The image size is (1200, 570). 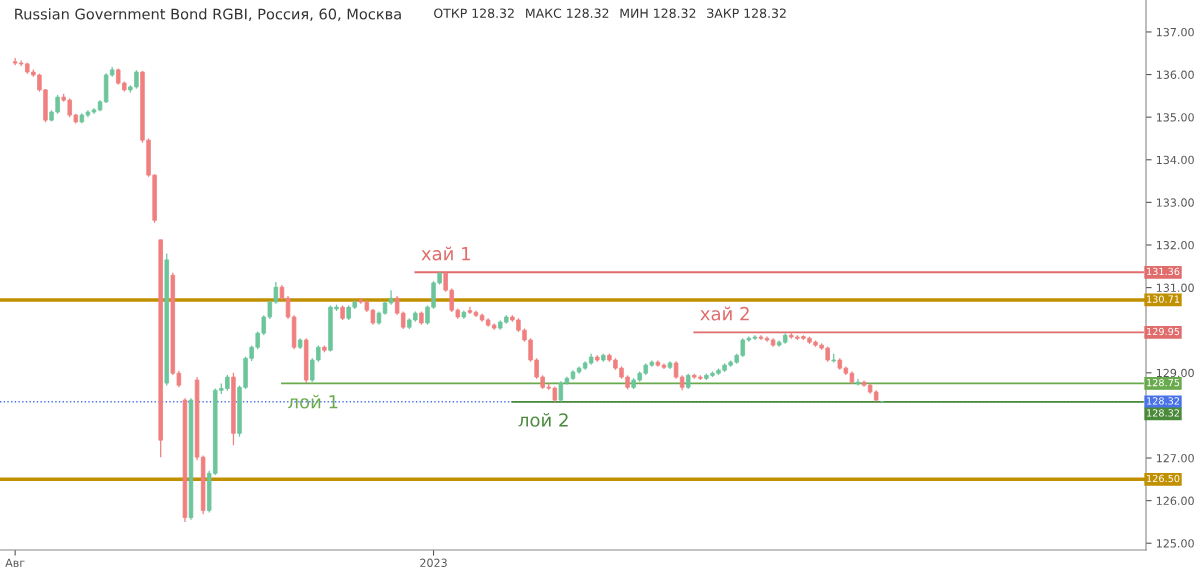 What do you see at coordinates (1163, 478) in the screenshot?
I see `ref-line-label: 126.50` at bounding box center [1163, 478].